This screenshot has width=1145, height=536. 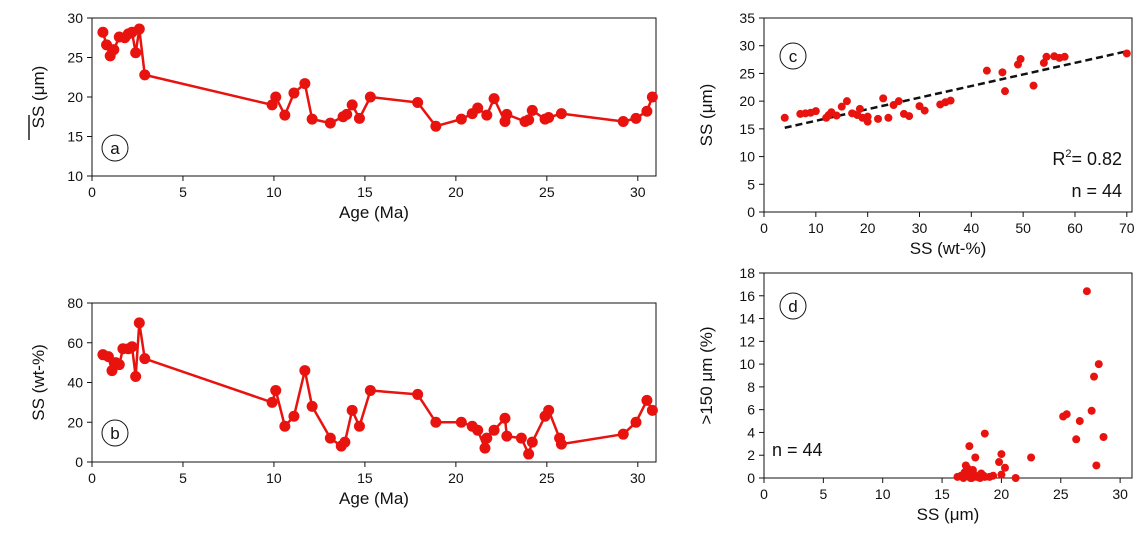 What do you see at coordinates (38, 97) in the screenshot?
I see `y-axis-title: SS (μm)` at bounding box center [38, 97].